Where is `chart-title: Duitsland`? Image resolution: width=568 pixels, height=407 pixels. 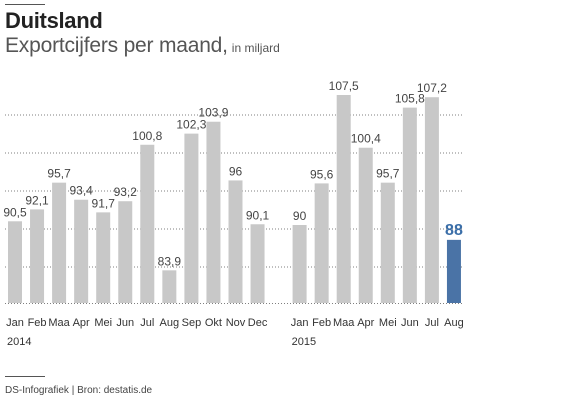 chart-title: Duitsland is located at coordinates (54, 20).